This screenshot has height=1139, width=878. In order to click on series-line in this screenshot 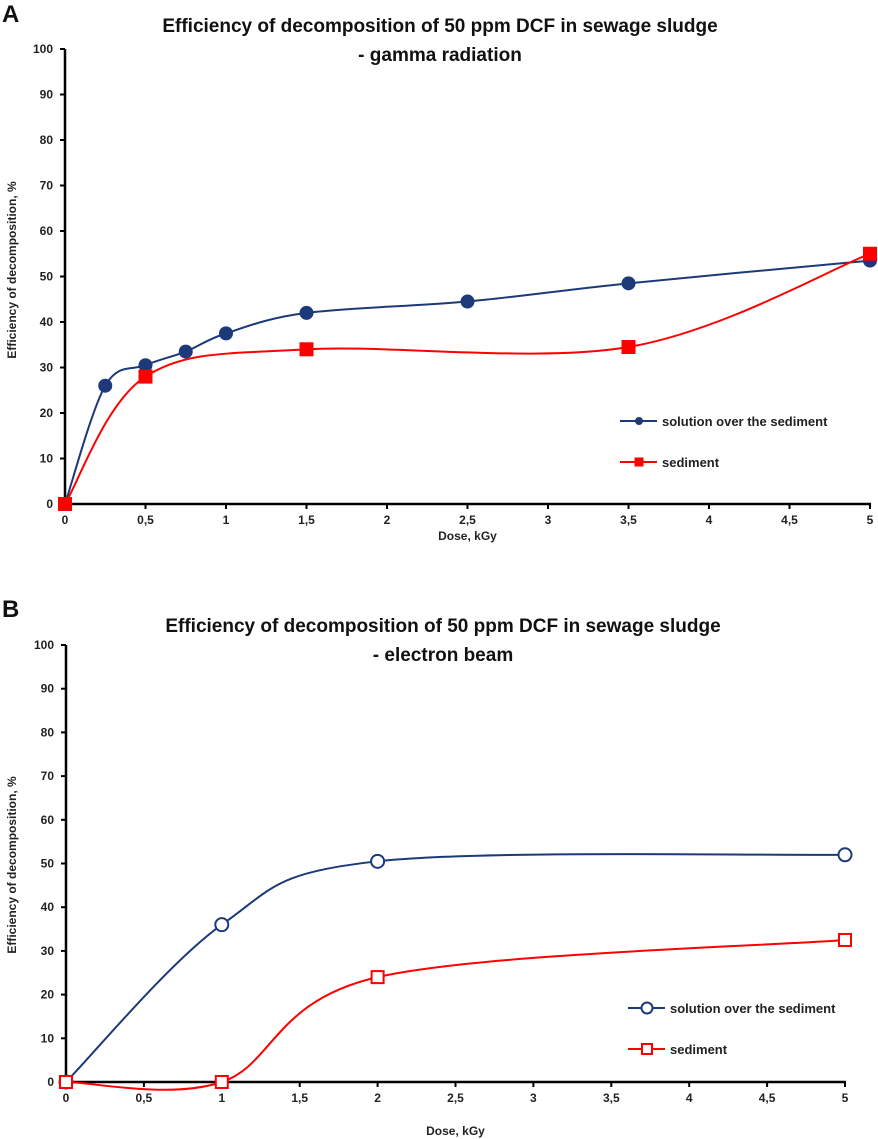, I will do `click(455, 1014)`.